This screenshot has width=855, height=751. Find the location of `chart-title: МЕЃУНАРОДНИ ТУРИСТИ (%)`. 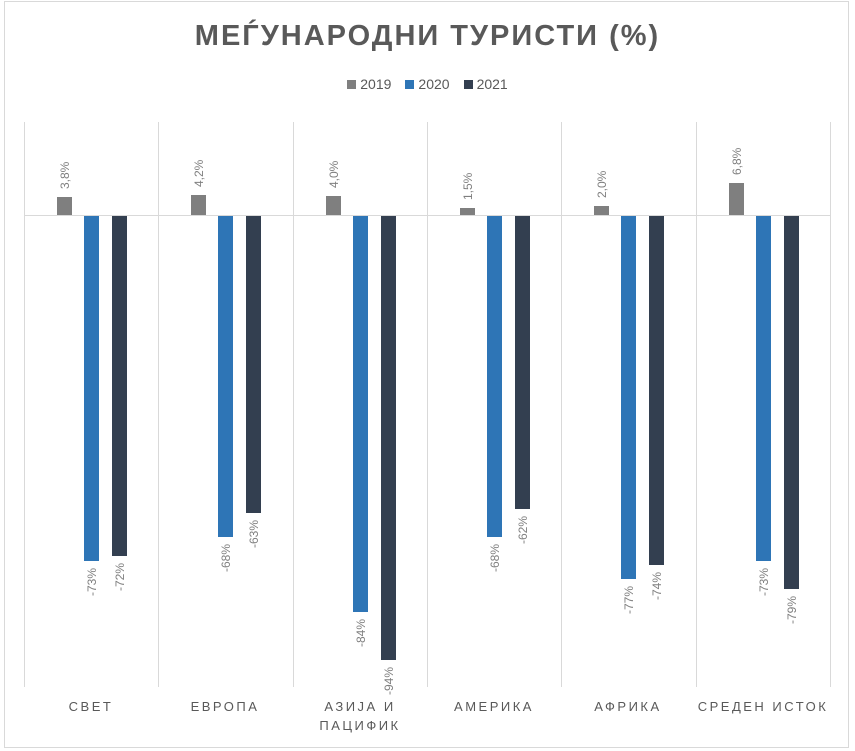

chart-title: МЕЃУНАРОДНИ ТУРИСТИ (%) is located at coordinates (427, 36).